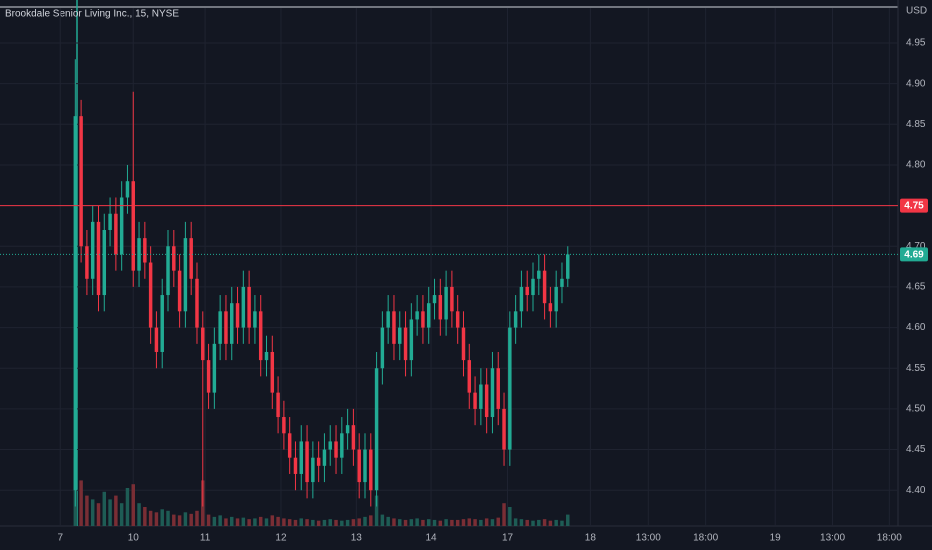  What do you see at coordinates (916, 43) in the screenshot?
I see `y-tick-label: 4.95` at bounding box center [916, 43].